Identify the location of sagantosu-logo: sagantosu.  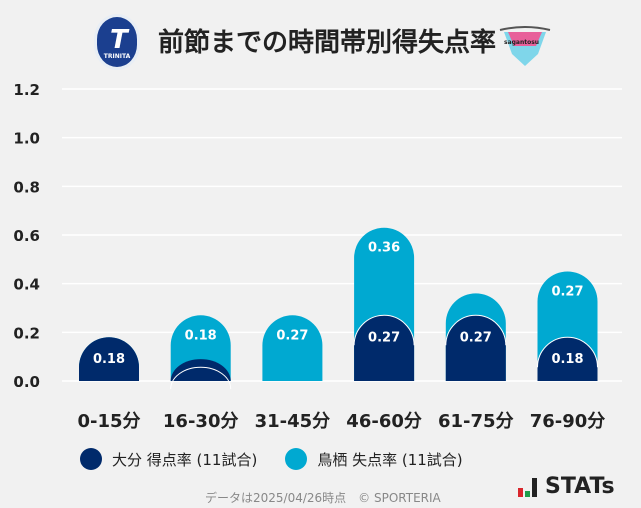
(525, 46).